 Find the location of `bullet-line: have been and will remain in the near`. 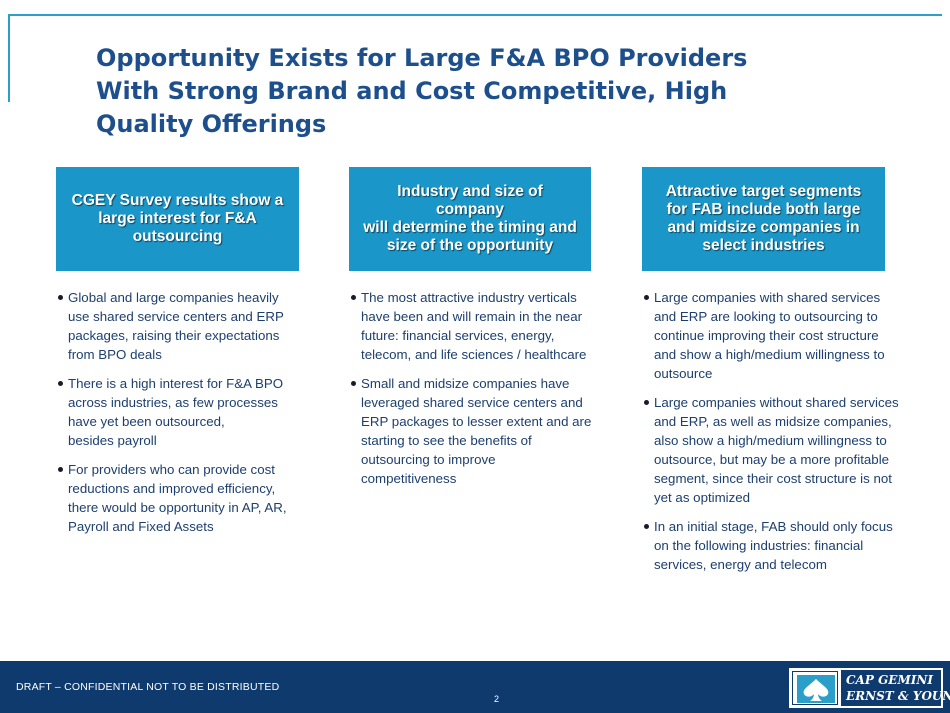

bullet-line: have been and will remain in the near is located at coordinates (472, 316).